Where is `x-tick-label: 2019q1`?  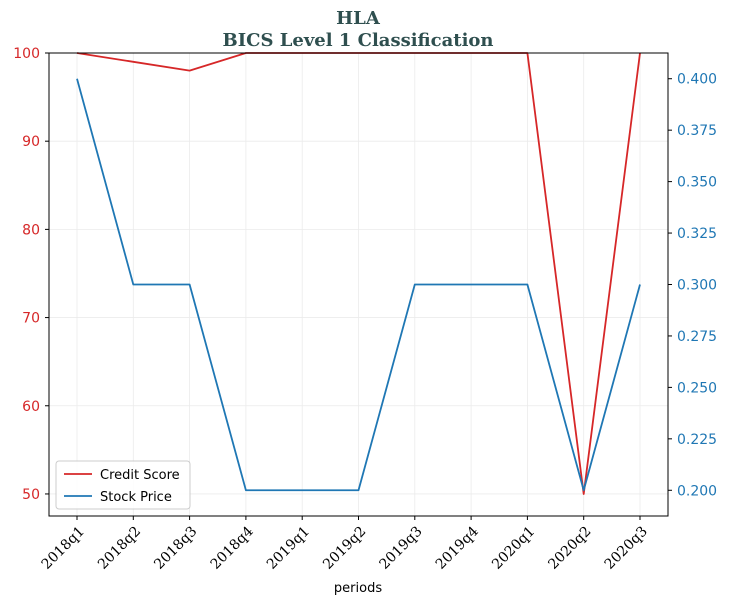
x-tick-label: 2019q1 is located at coordinates (288, 548).